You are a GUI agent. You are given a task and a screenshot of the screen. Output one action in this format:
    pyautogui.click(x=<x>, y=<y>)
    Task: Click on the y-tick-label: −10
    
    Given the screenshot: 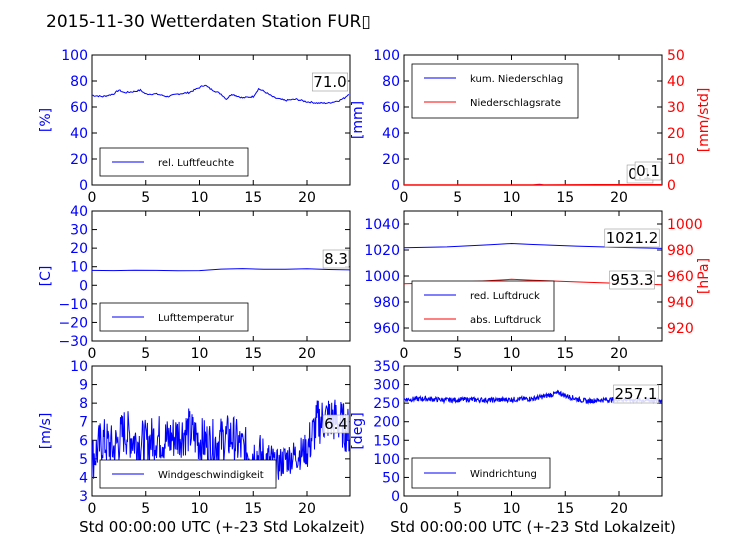 What is the action you would take?
    pyautogui.click(x=73, y=305)
    